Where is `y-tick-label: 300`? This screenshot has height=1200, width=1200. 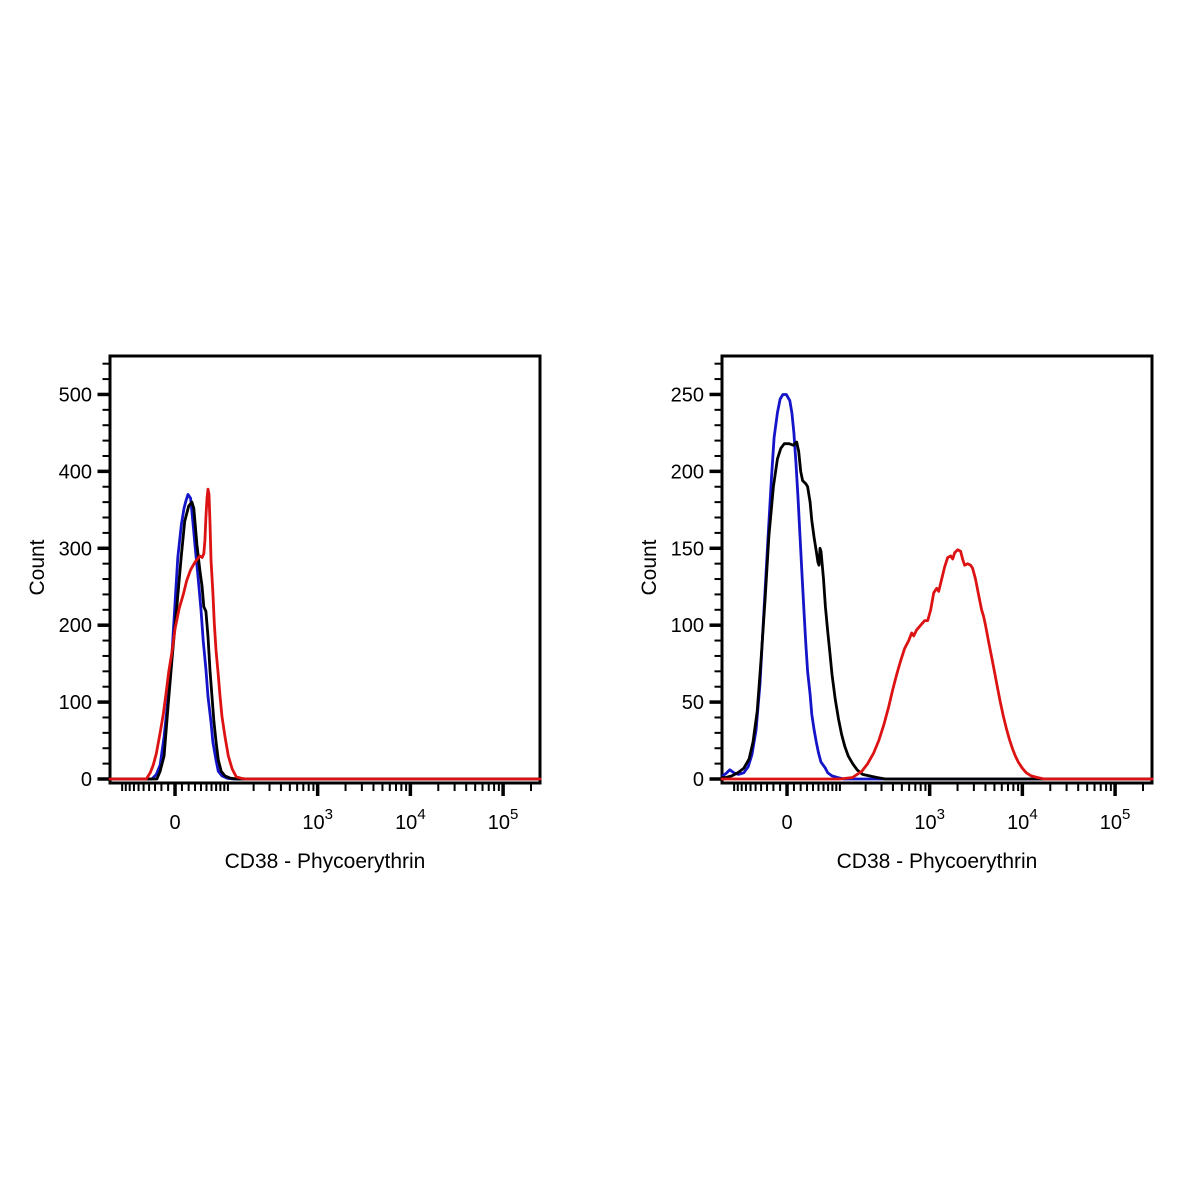 y-tick-label: 300 is located at coordinates (75, 549).